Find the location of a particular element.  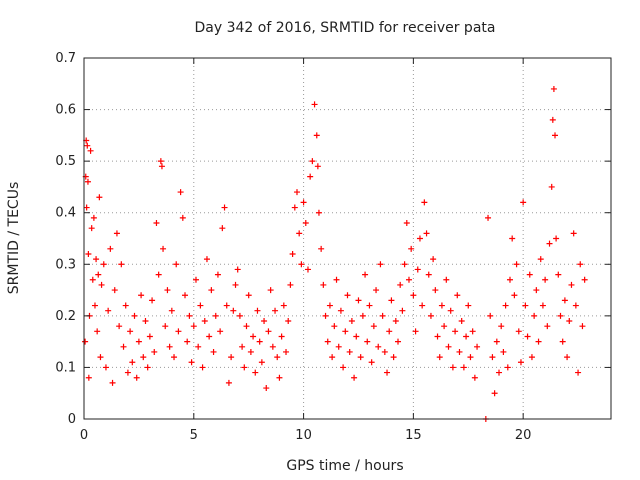

y-tick-label: 0 is located at coordinates (72, 419).